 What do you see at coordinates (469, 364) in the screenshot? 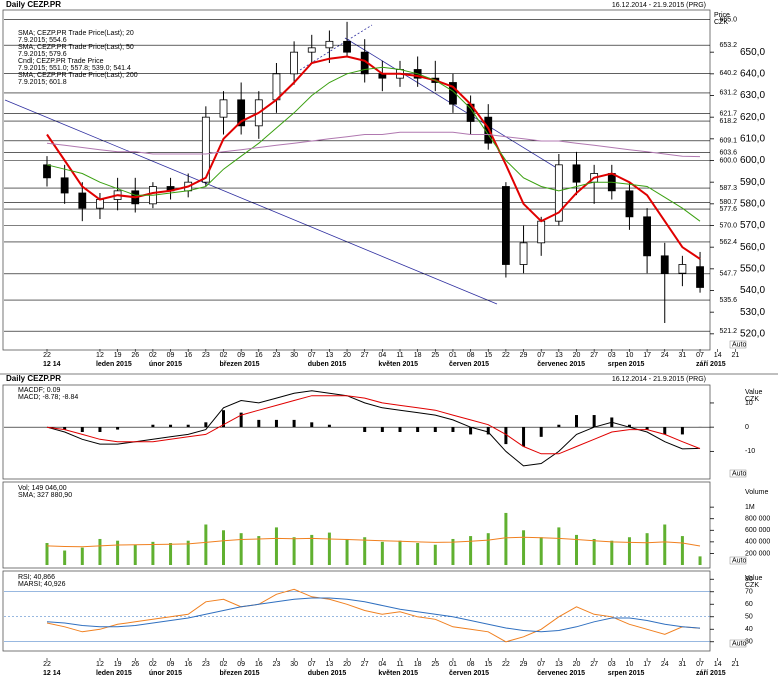
I see `month-label: červen 2015` at bounding box center [469, 364].